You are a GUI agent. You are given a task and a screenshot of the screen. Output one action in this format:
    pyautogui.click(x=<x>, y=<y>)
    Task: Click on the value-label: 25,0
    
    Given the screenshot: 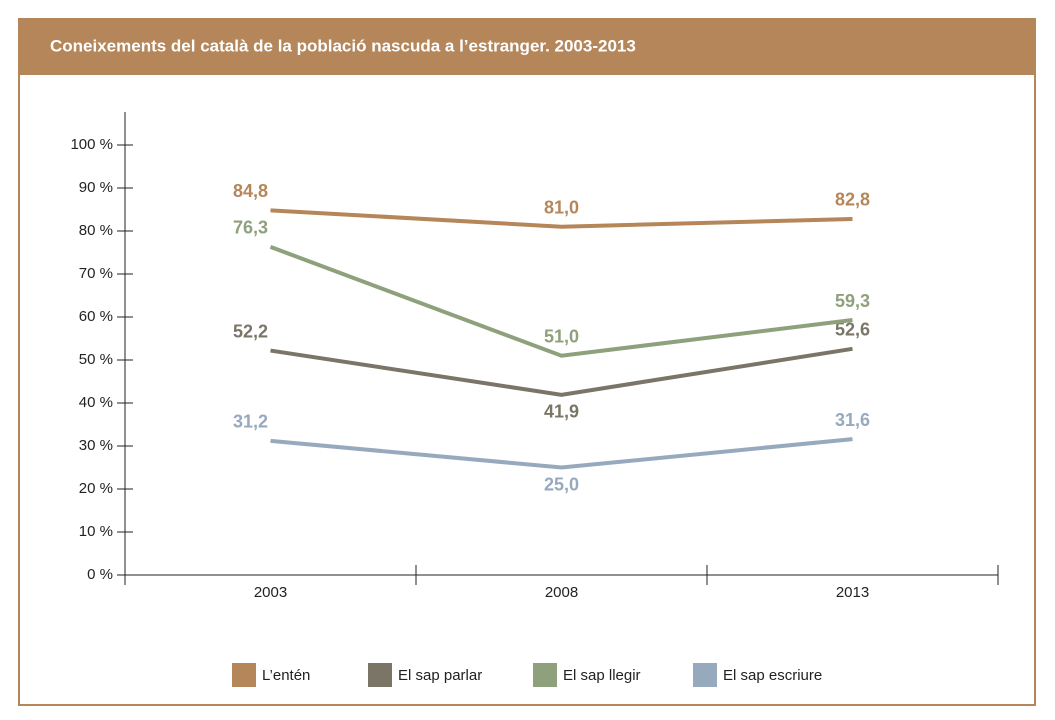 What is the action you would take?
    pyautogui.click(x=561, y=484)
    